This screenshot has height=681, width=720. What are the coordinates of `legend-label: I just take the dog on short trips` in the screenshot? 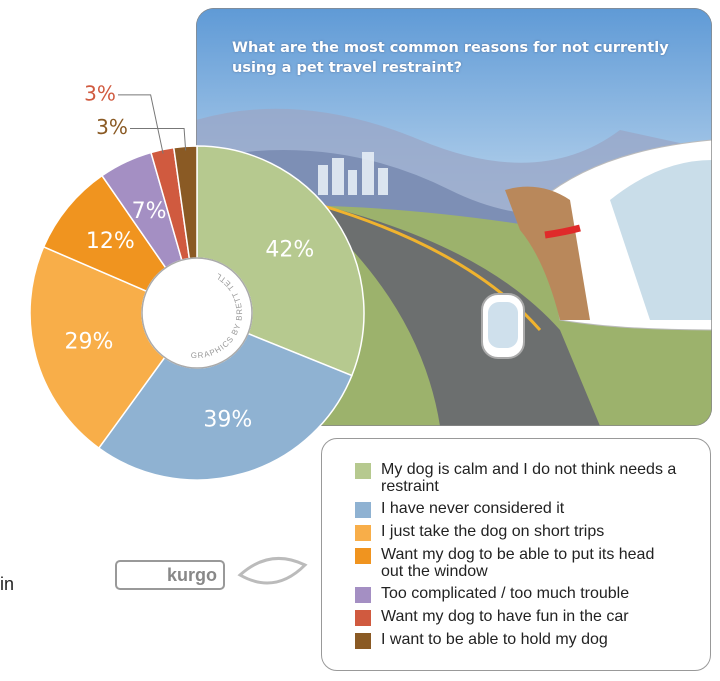 It's located at (493, 531).